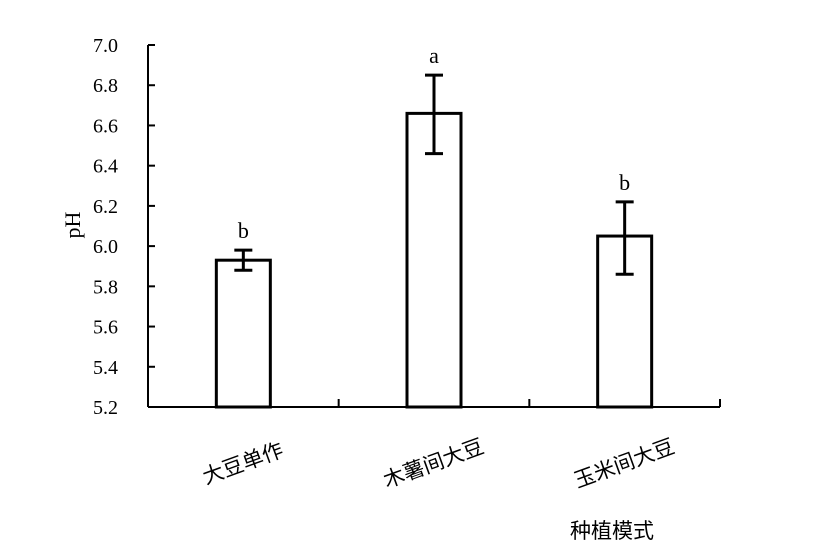 The width and height of the screenshot is (830, 560). Describe the element at coordinates (105, 368) in the screenshot. I see `y-tick-label: 5.4` at that location.